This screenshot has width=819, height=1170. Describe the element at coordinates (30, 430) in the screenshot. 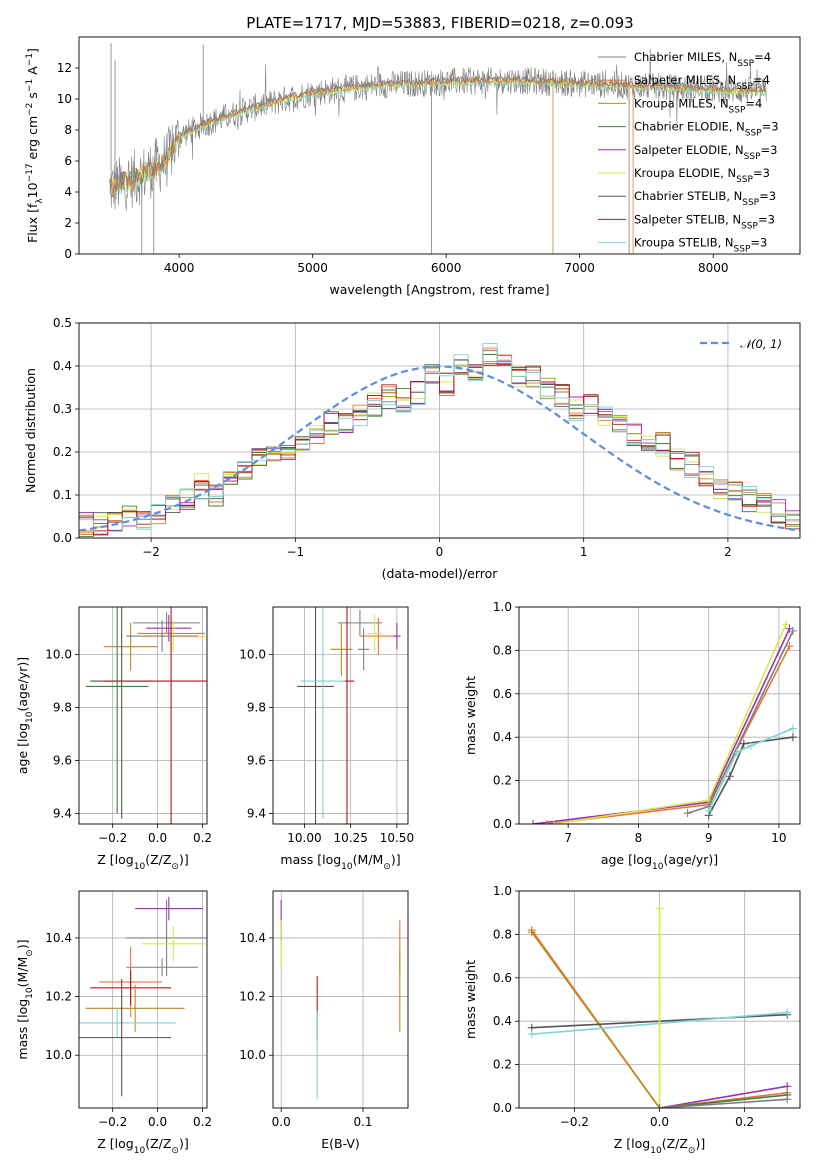

I see `y-axis-label: Normed distribution` at that location.